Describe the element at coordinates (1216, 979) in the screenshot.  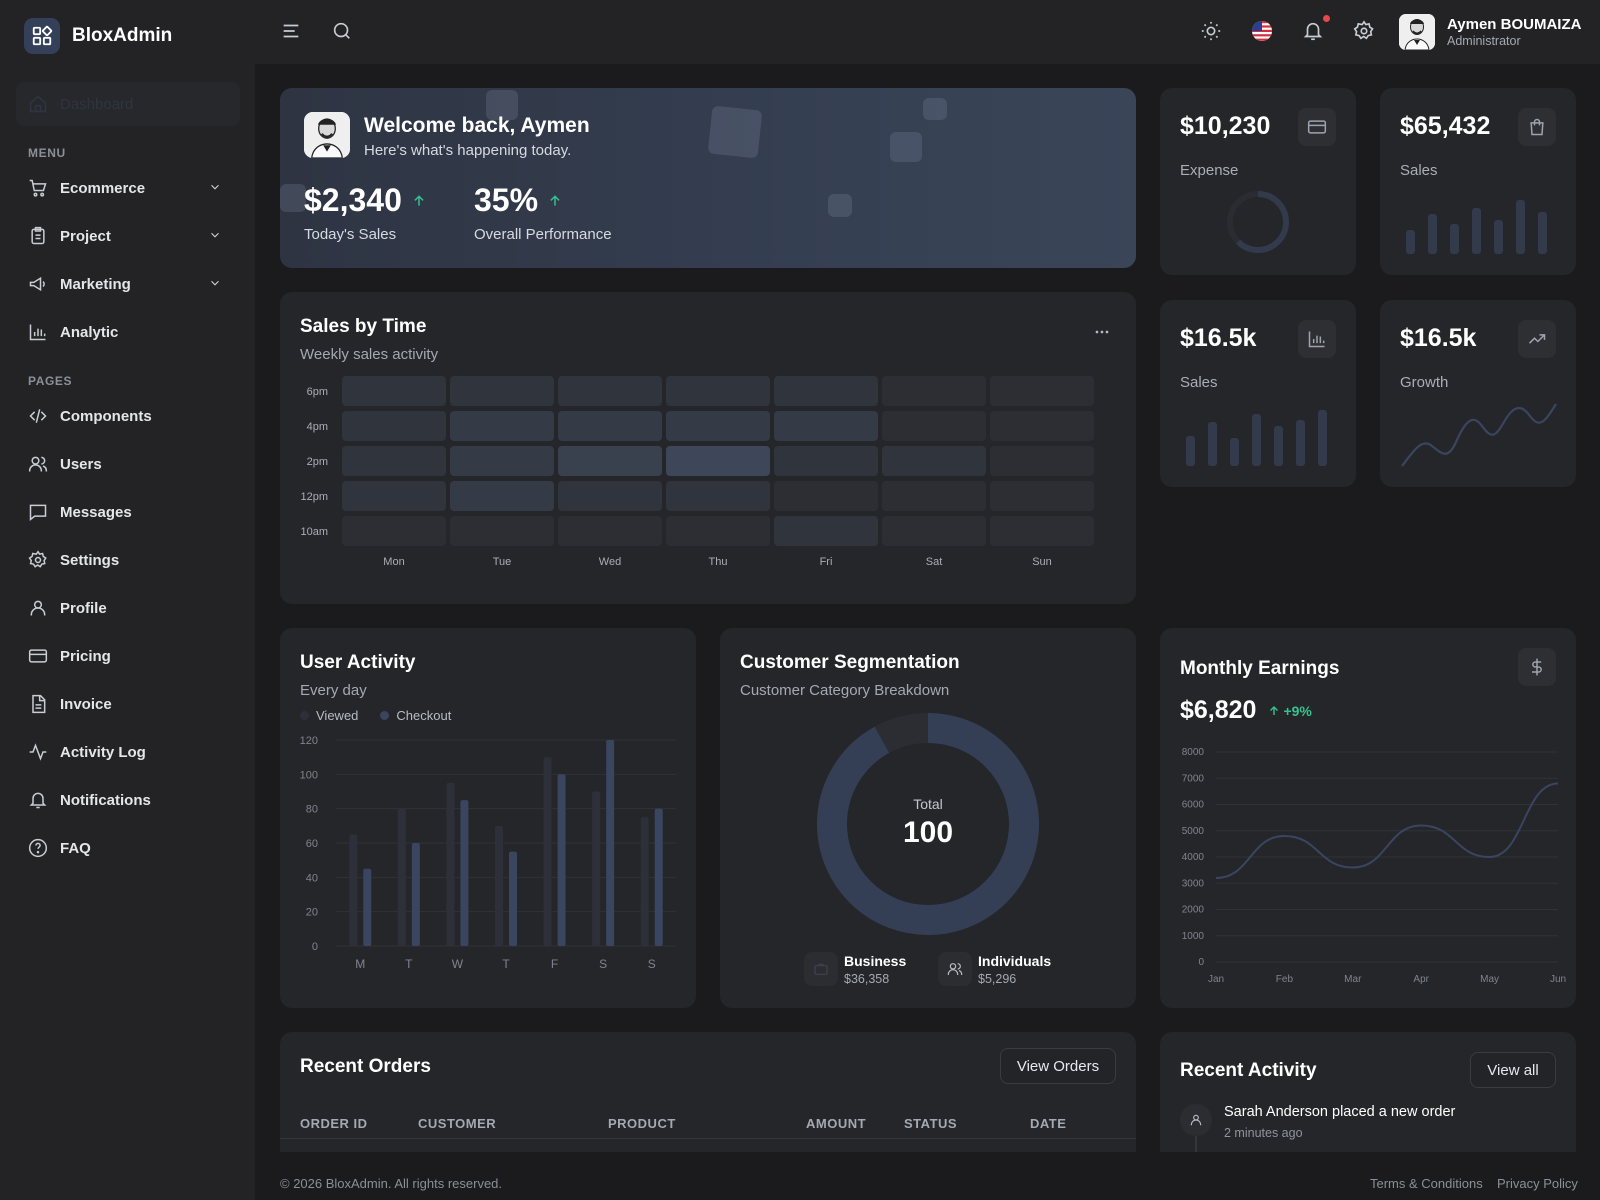
I see `x-tick-label: Jan` at that location.